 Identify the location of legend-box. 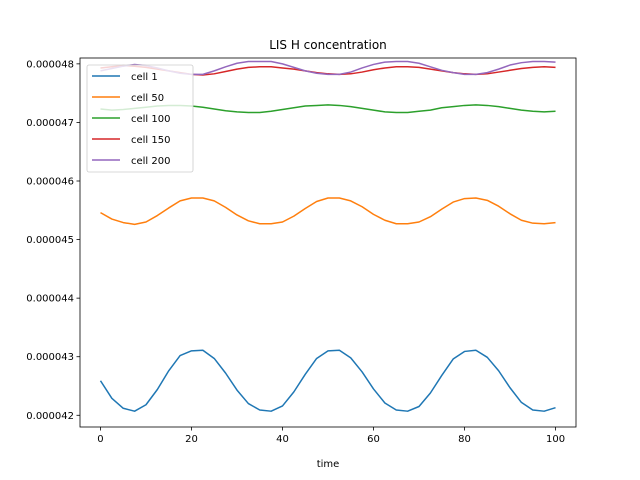
(140, 118).